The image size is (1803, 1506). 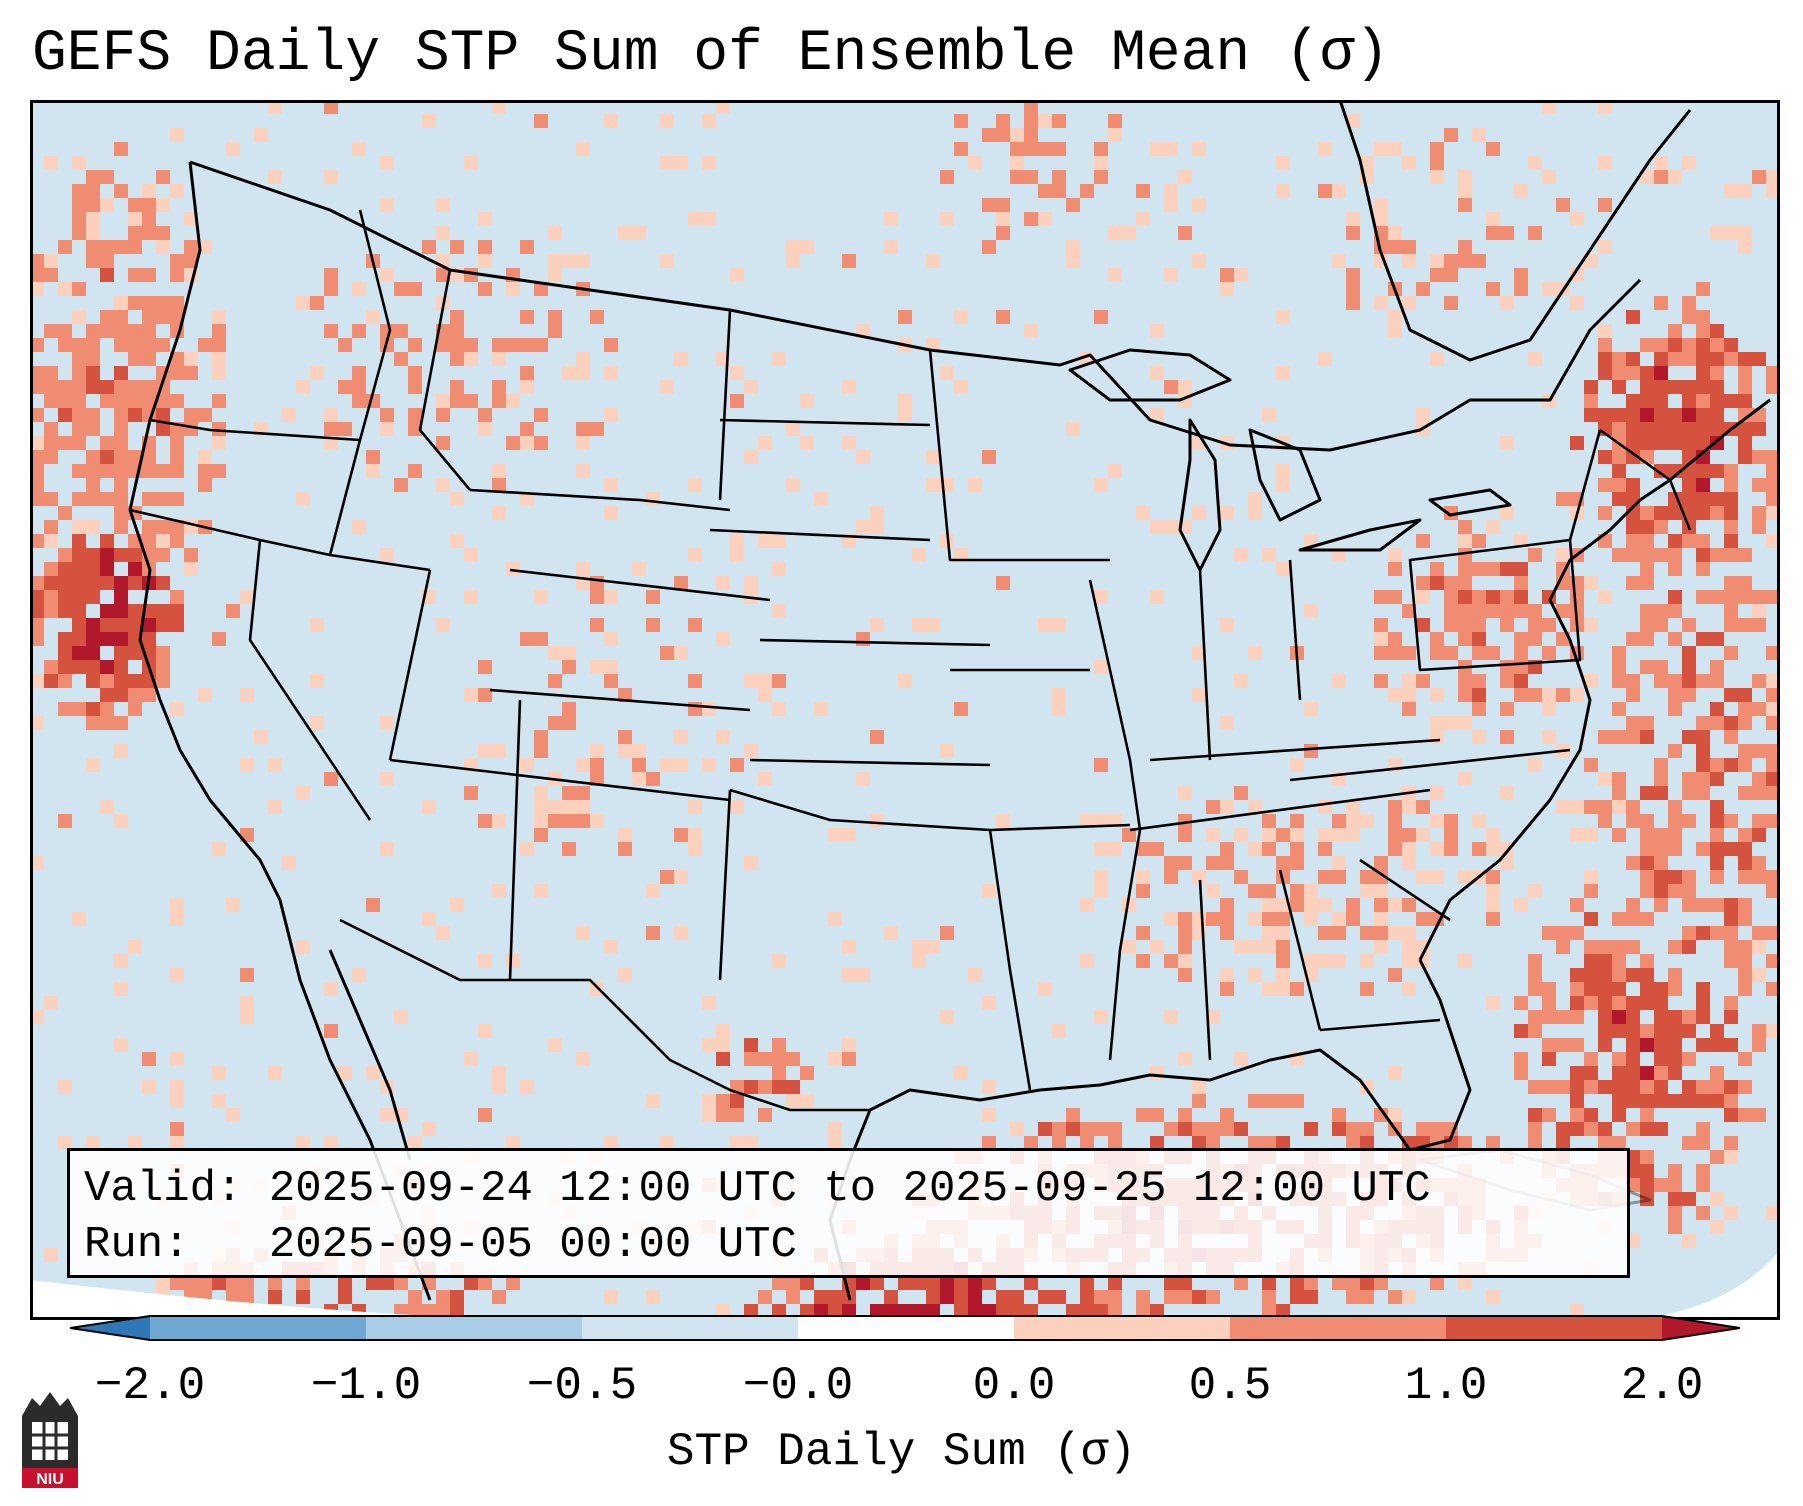 What do you see at coordinates (1360, 535) in the screenshot?
I see `lake-erie` at bounding box center [1360, 535].